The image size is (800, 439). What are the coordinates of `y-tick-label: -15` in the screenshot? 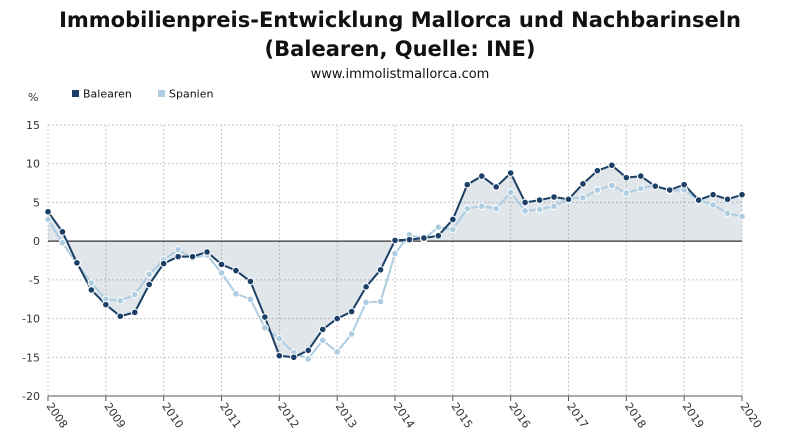 It's located at (31, 357).